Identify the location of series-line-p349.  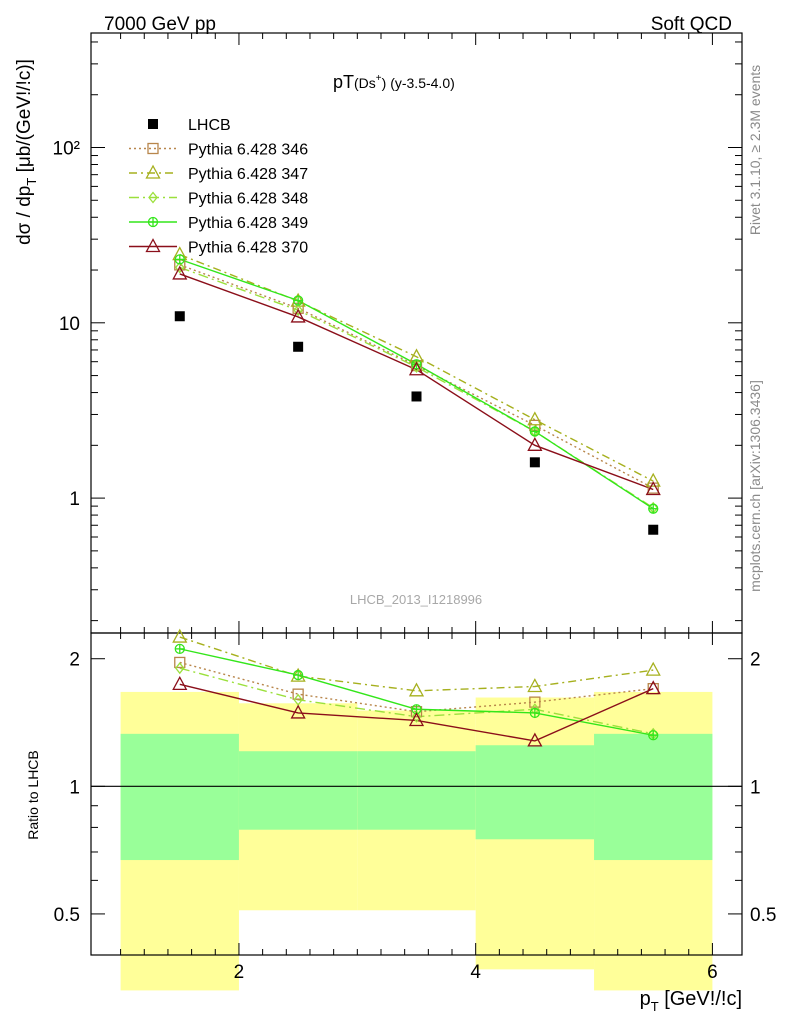
(416, 384).